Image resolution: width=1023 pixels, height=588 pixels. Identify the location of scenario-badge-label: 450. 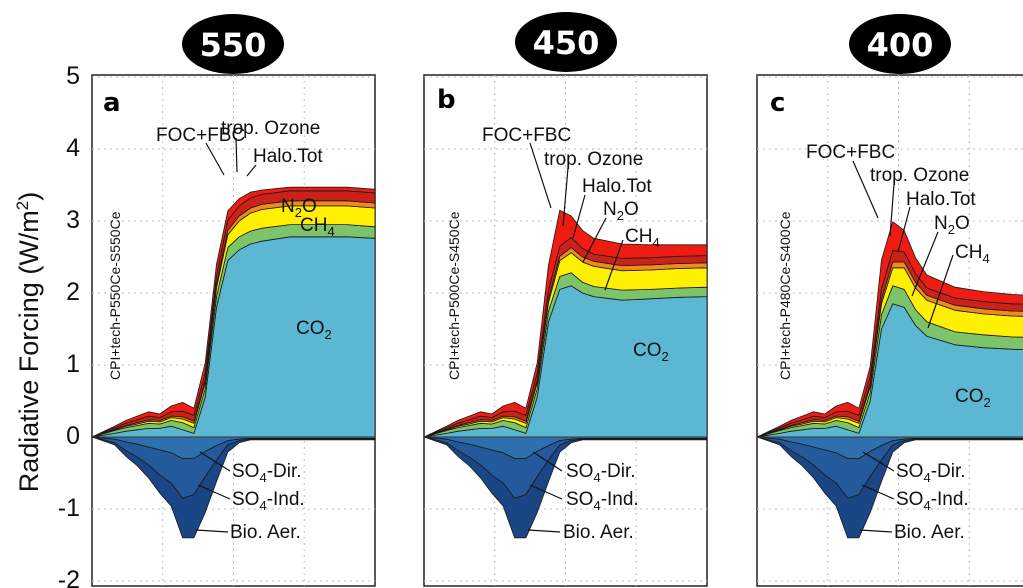
(566, 43).